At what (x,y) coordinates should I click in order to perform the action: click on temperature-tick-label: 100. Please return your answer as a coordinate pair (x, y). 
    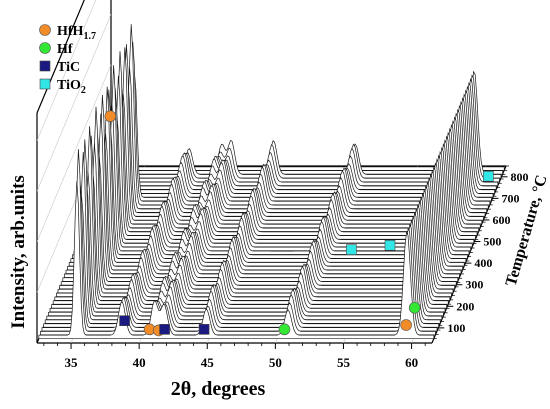
    Looking at the image, I should click on (456, 328).